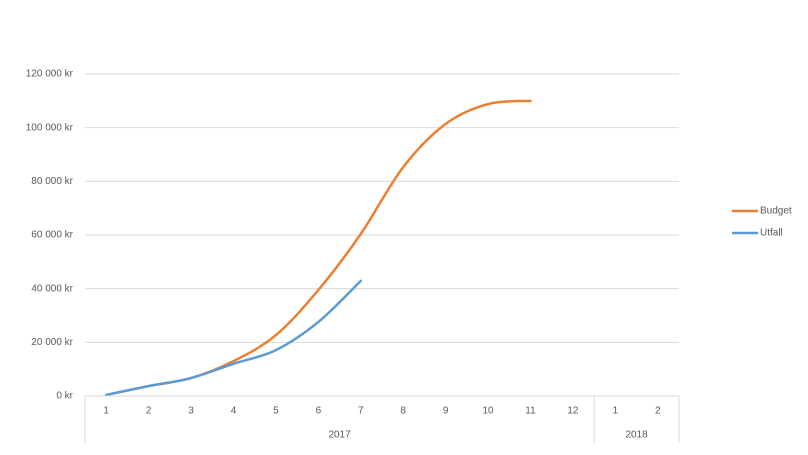  Describe the element at coordinates (573, 411) in the screenshot. I see `x-tick-label: 12` at that location.